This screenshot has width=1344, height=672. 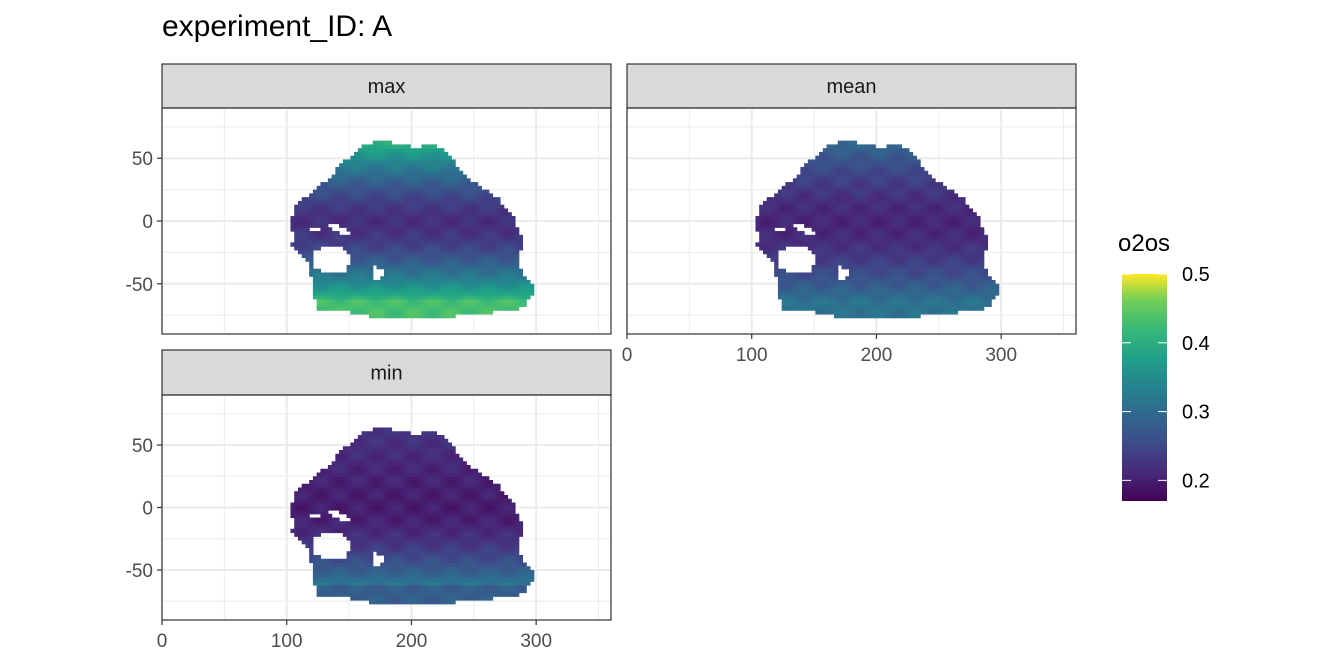 I want to click on facet-label: min, so click(x=386, y=374).